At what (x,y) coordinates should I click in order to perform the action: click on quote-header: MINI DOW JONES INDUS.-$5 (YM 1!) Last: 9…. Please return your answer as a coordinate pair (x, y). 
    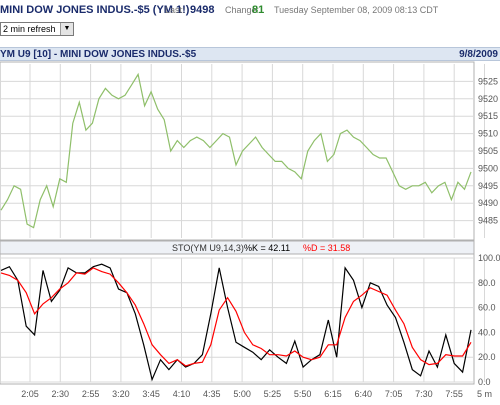
    Looking at the image, I should click on (250, 10).